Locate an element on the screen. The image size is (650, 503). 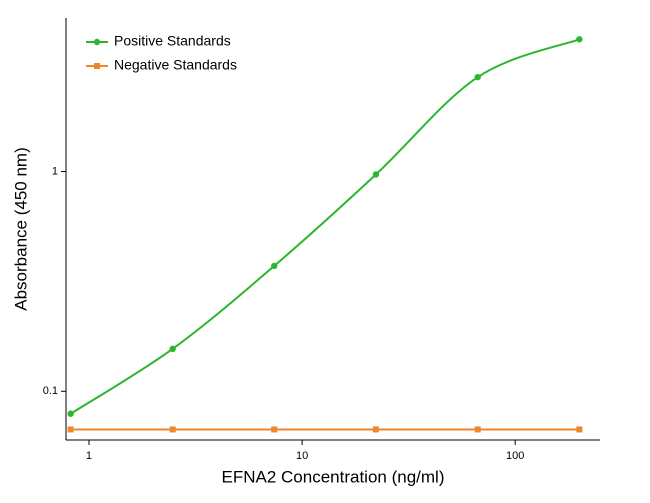
x-tick-label: 10 is located at coordinates (302, 456).